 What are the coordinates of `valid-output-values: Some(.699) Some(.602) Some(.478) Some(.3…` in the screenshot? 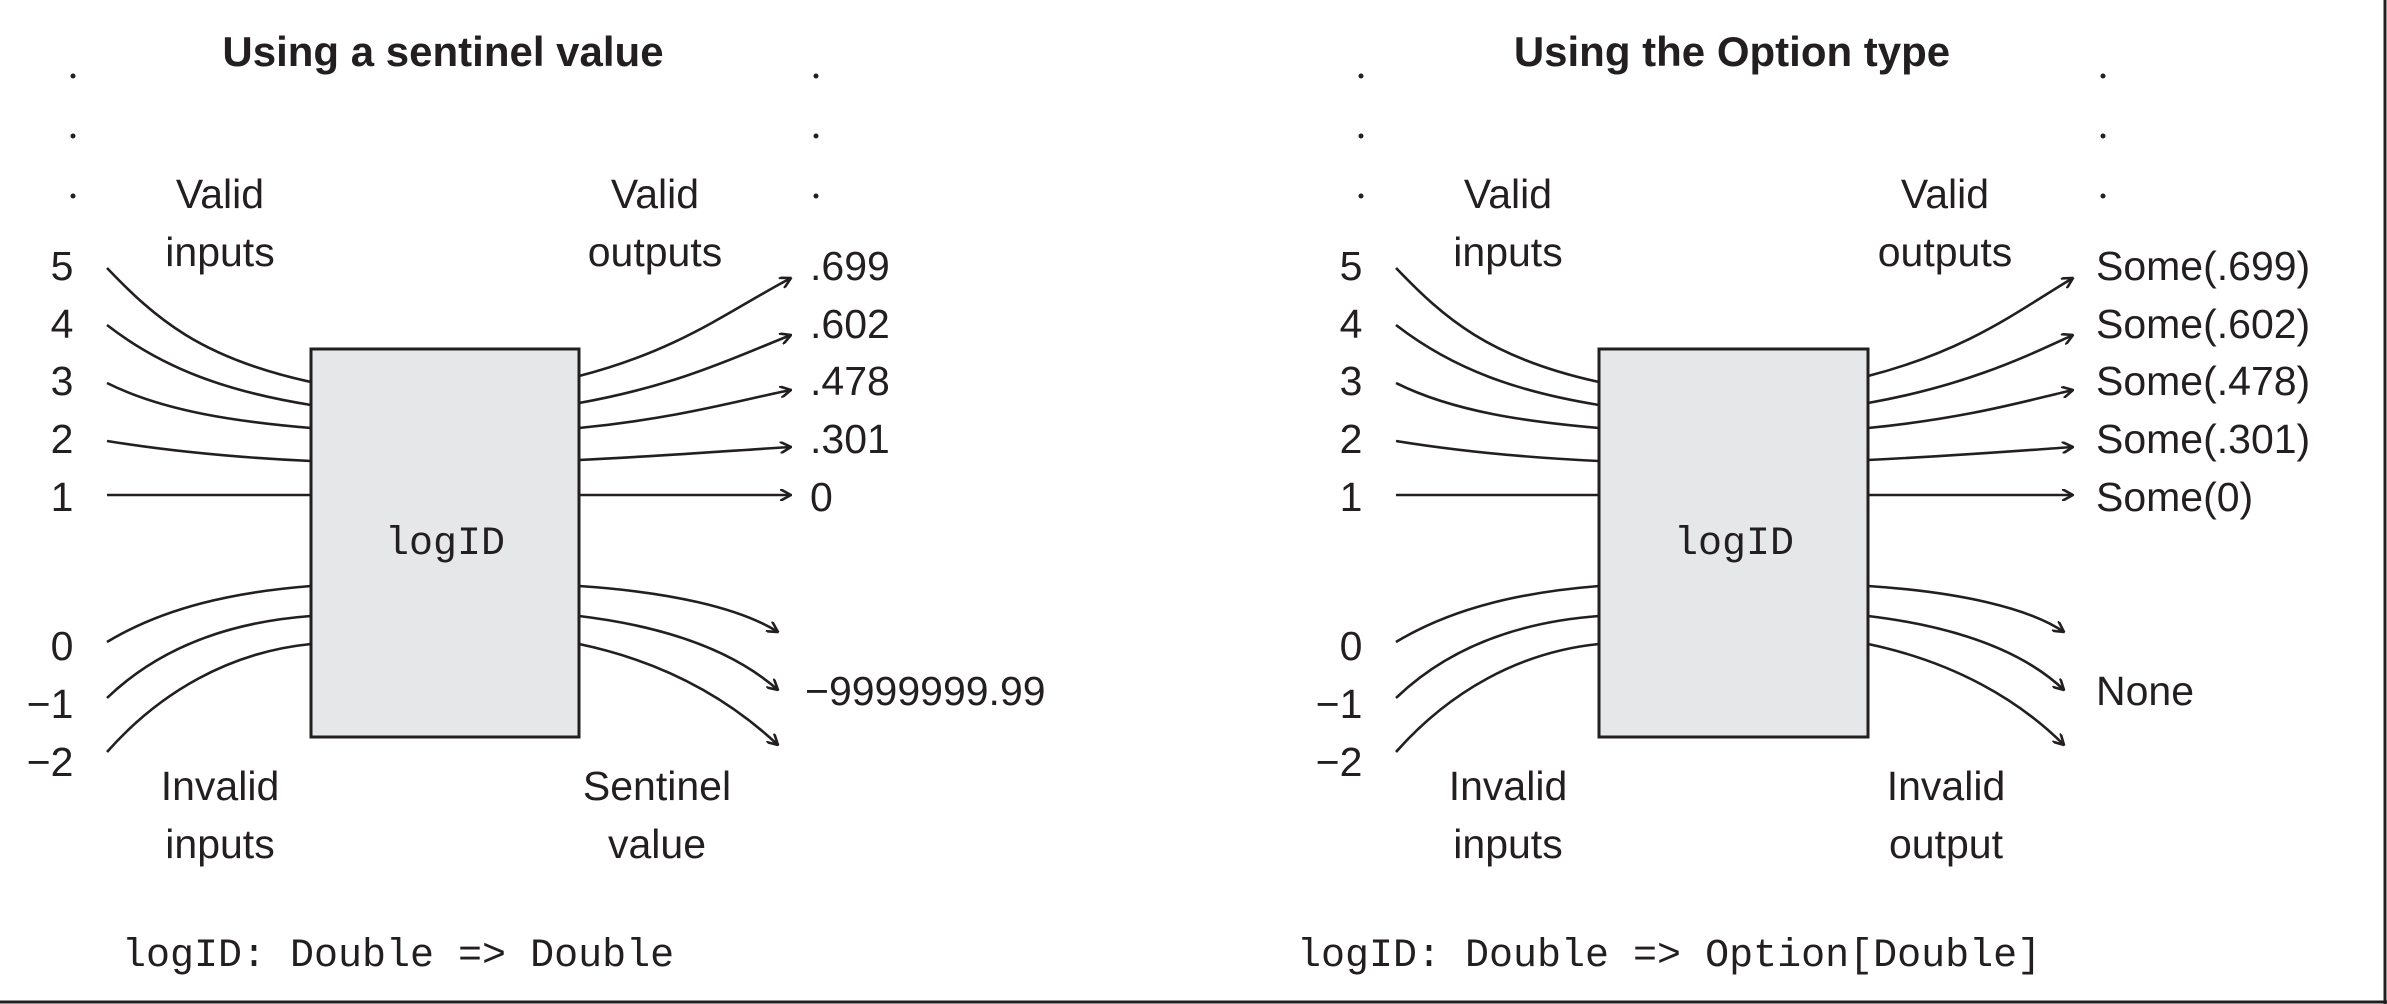 It's located at (2203, 381).